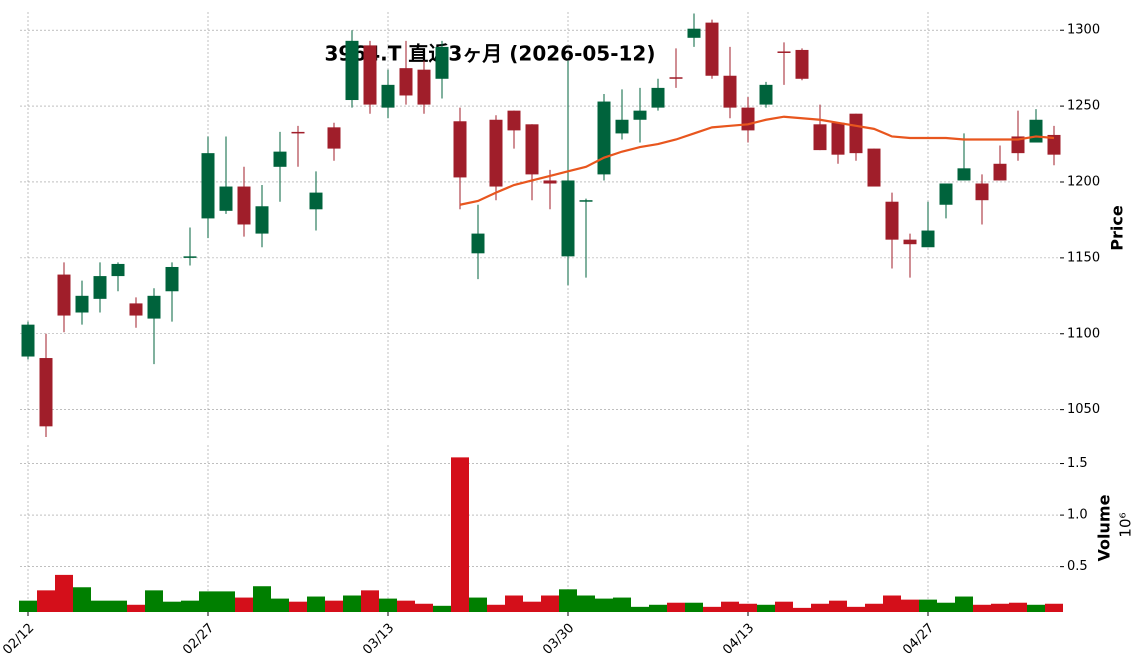  Describe the element at coordinates (18, 639) in the screenshot. I see `x-tick-label: 02/12` at that location.